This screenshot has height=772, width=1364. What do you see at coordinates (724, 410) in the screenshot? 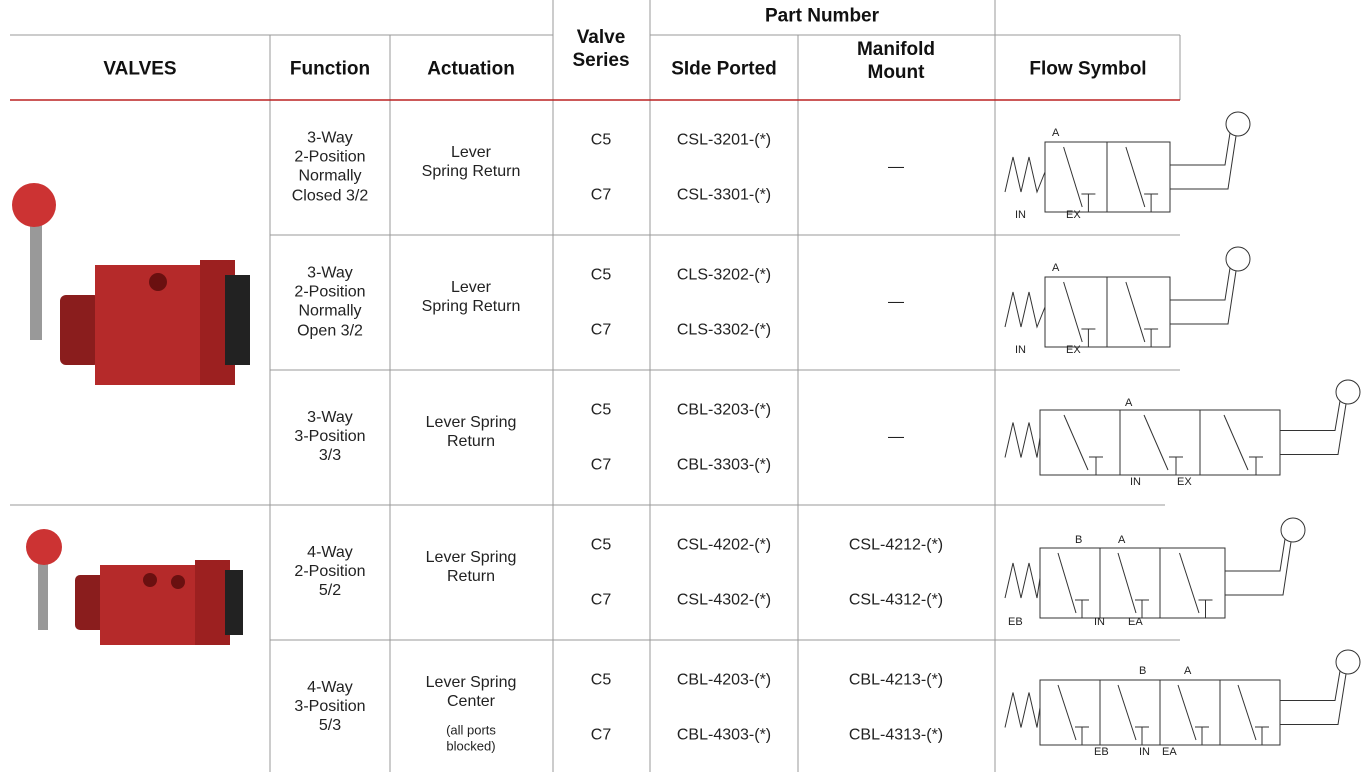
I see `part-number: CBL-3203-(*)` at bounding box center [724, 410].